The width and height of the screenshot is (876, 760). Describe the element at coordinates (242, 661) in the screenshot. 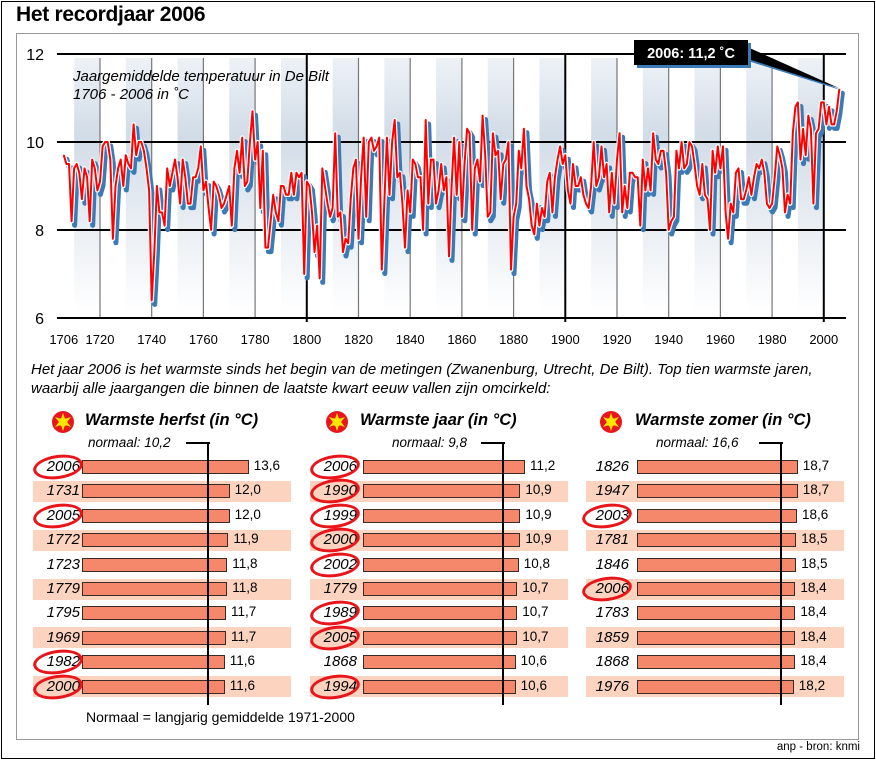

I see `value-label: 11,6` at that location.